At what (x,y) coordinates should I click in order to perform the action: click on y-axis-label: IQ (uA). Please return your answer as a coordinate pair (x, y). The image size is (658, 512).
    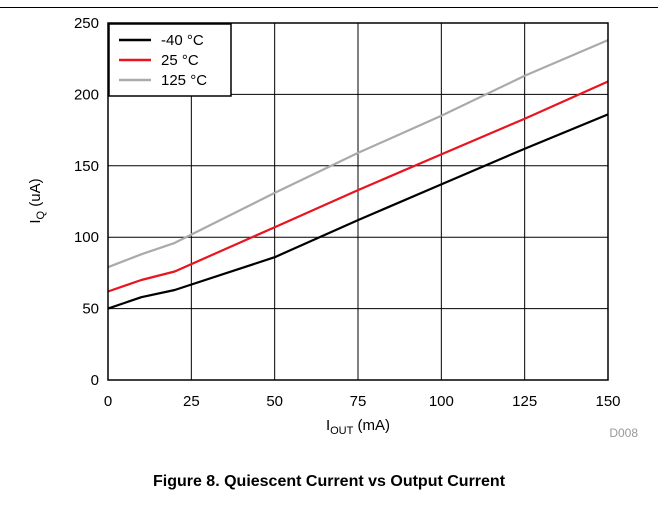
    Looking at the image, I should click on (37, 200).